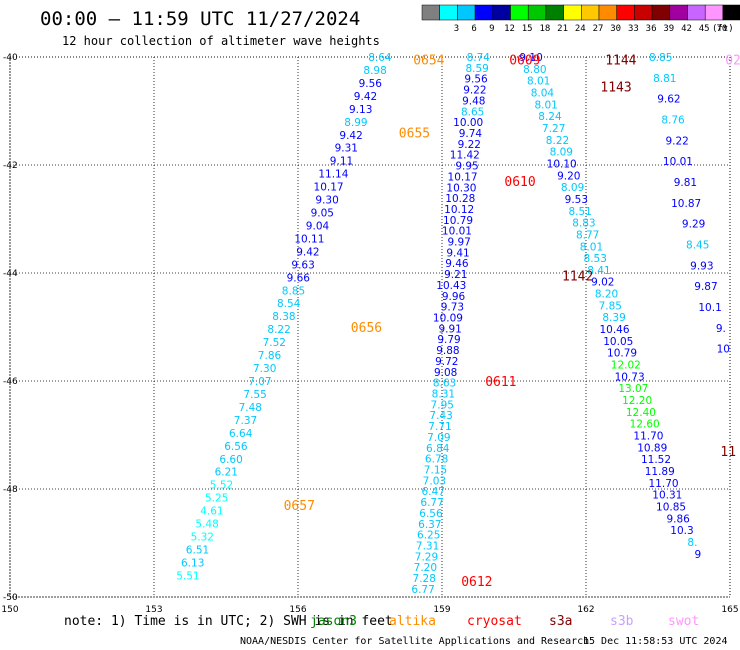  What do you see at coordinates (614, 330) in the screenshot?
I see `wave-height-value: 10.46` at bounding box center [614, 330].